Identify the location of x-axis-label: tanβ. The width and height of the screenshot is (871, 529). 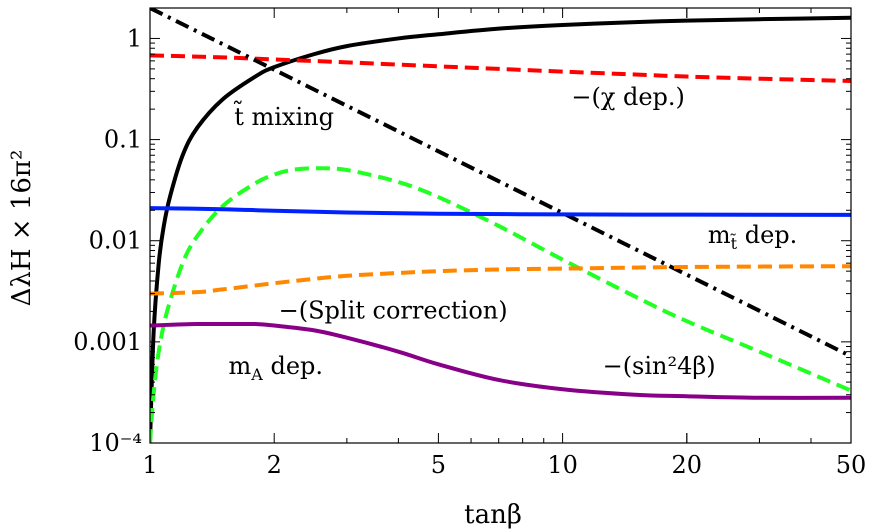
(493, 514).